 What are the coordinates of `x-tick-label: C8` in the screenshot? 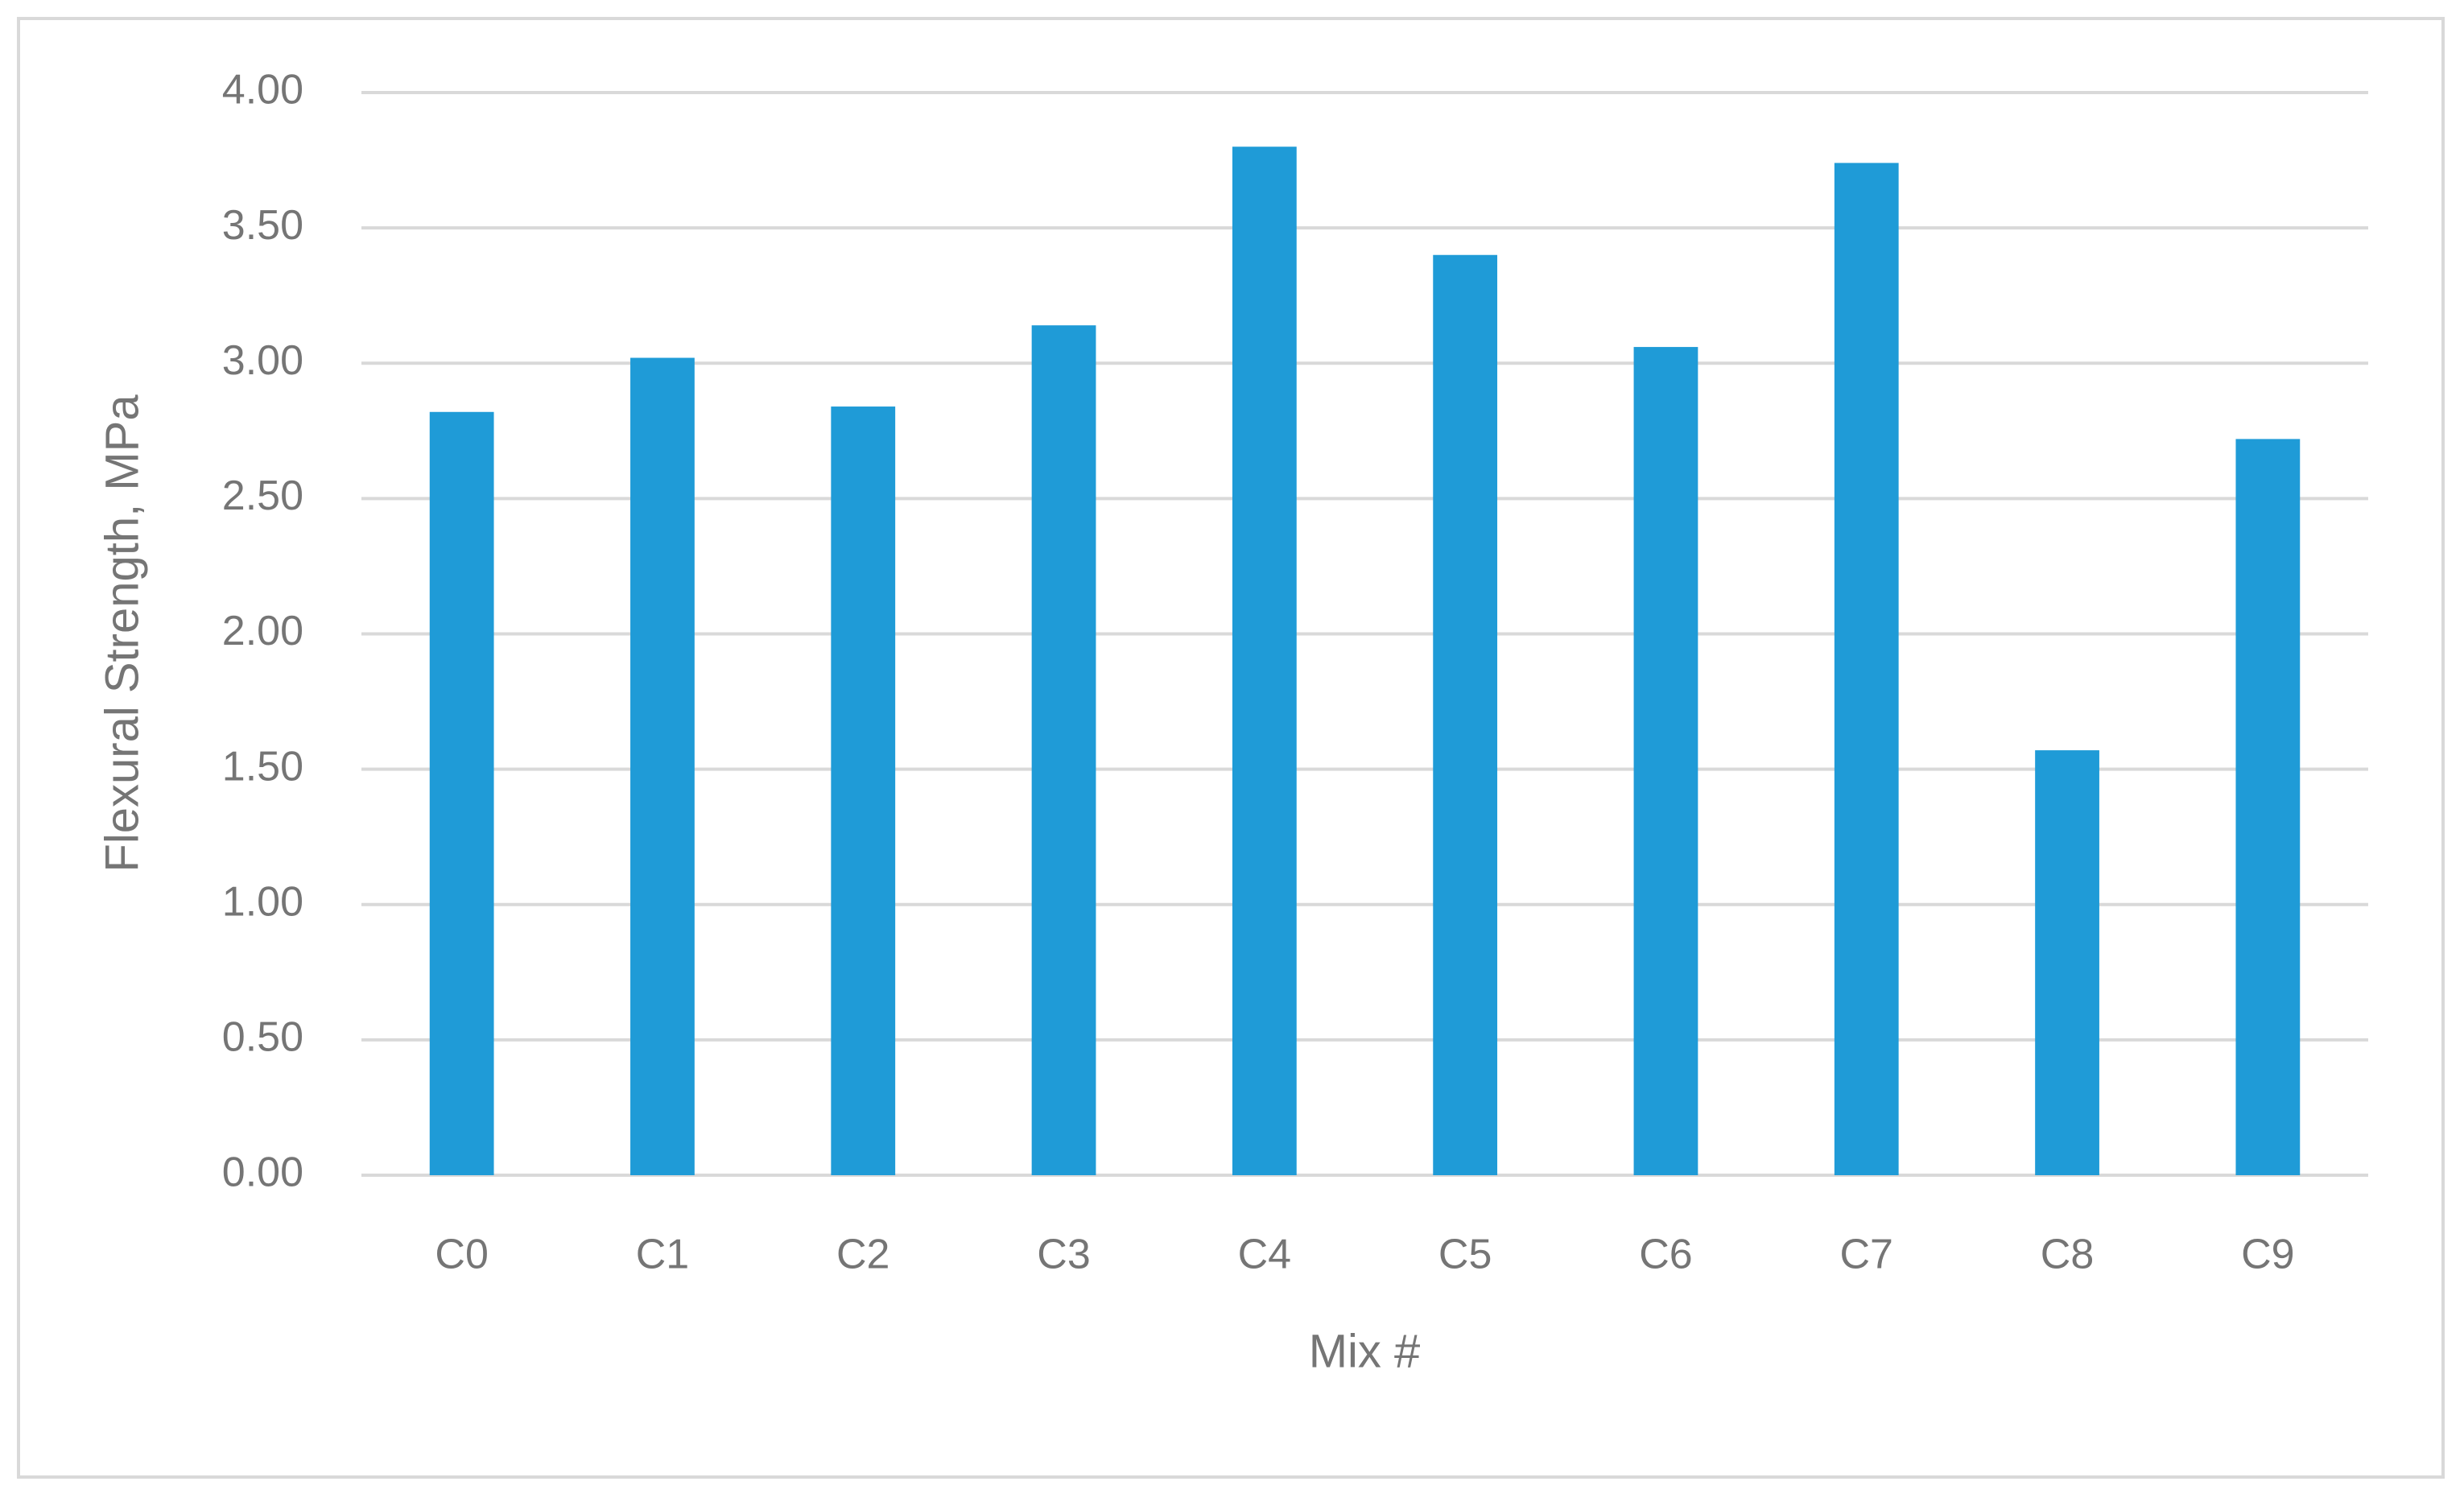 It's located at (2067, 1255).